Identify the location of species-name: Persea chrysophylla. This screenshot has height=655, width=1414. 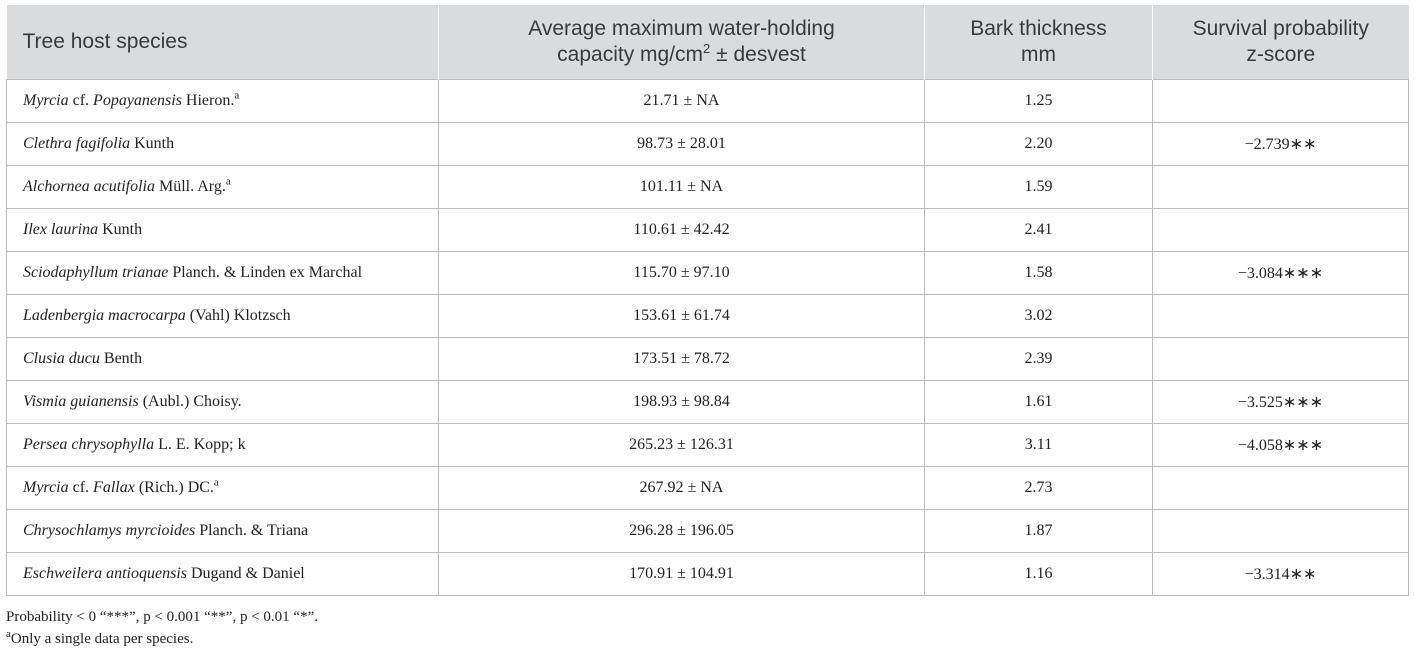
(89, 444).